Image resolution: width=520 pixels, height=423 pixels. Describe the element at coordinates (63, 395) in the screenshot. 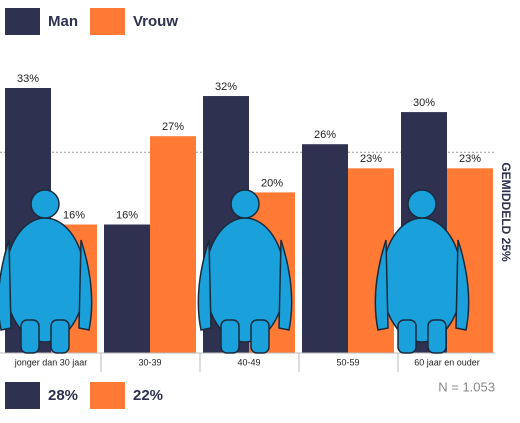

I see `total-label: 28%` at that location.